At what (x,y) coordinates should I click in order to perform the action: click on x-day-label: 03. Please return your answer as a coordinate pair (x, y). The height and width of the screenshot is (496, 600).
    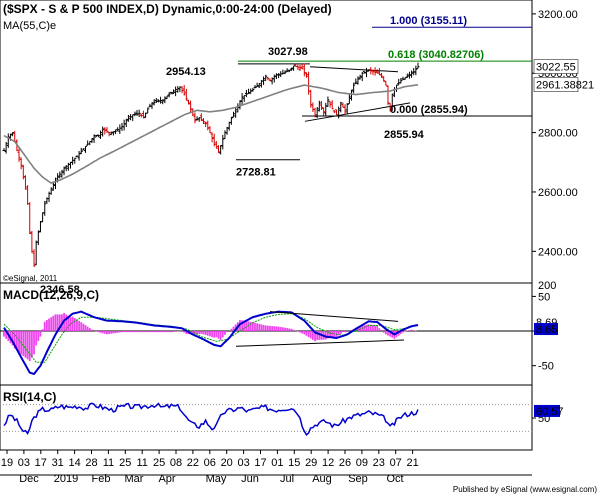
    Looking at the image, I should click on (24, 463).